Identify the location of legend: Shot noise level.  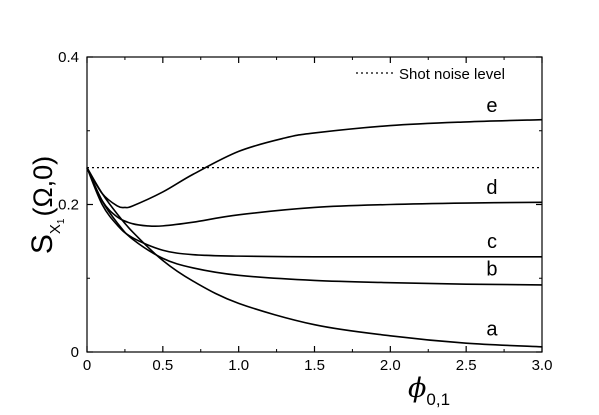
(430, 74).